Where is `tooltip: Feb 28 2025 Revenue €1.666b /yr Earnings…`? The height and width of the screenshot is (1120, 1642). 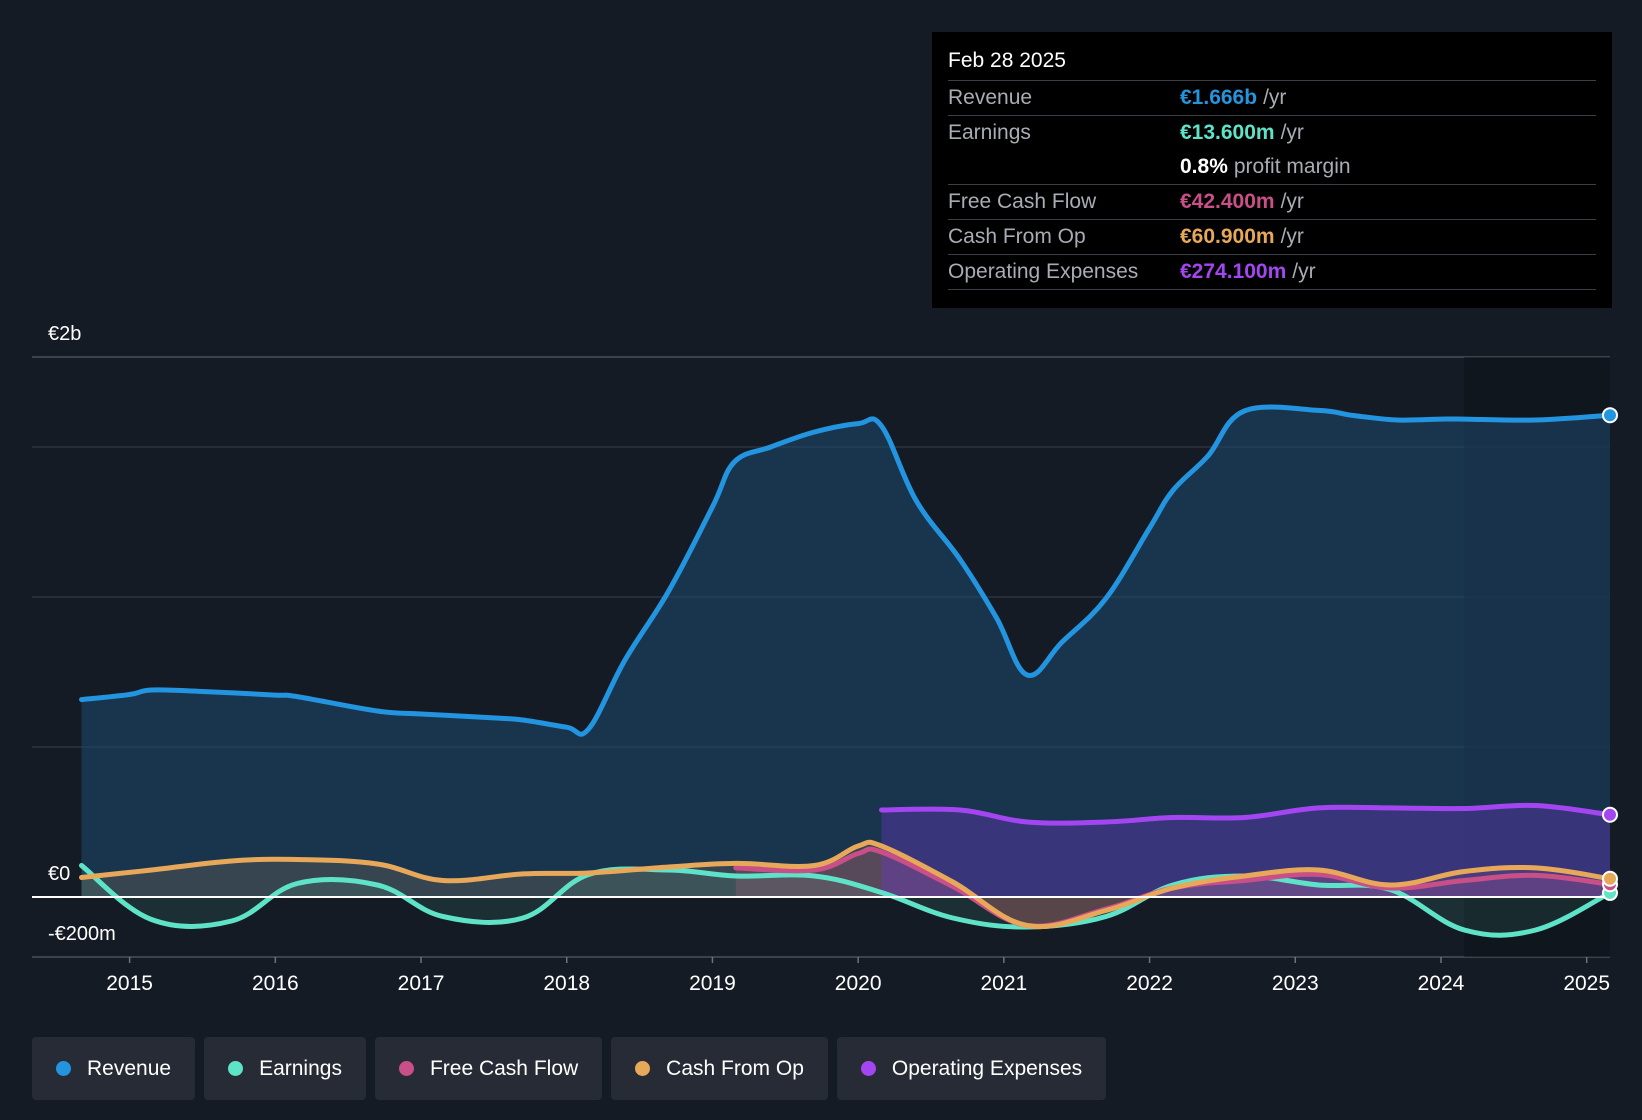
tooltip: Feb 28 2025 Revenue €1.666b /yr Earnings… is located at coordinates (1272, 170).